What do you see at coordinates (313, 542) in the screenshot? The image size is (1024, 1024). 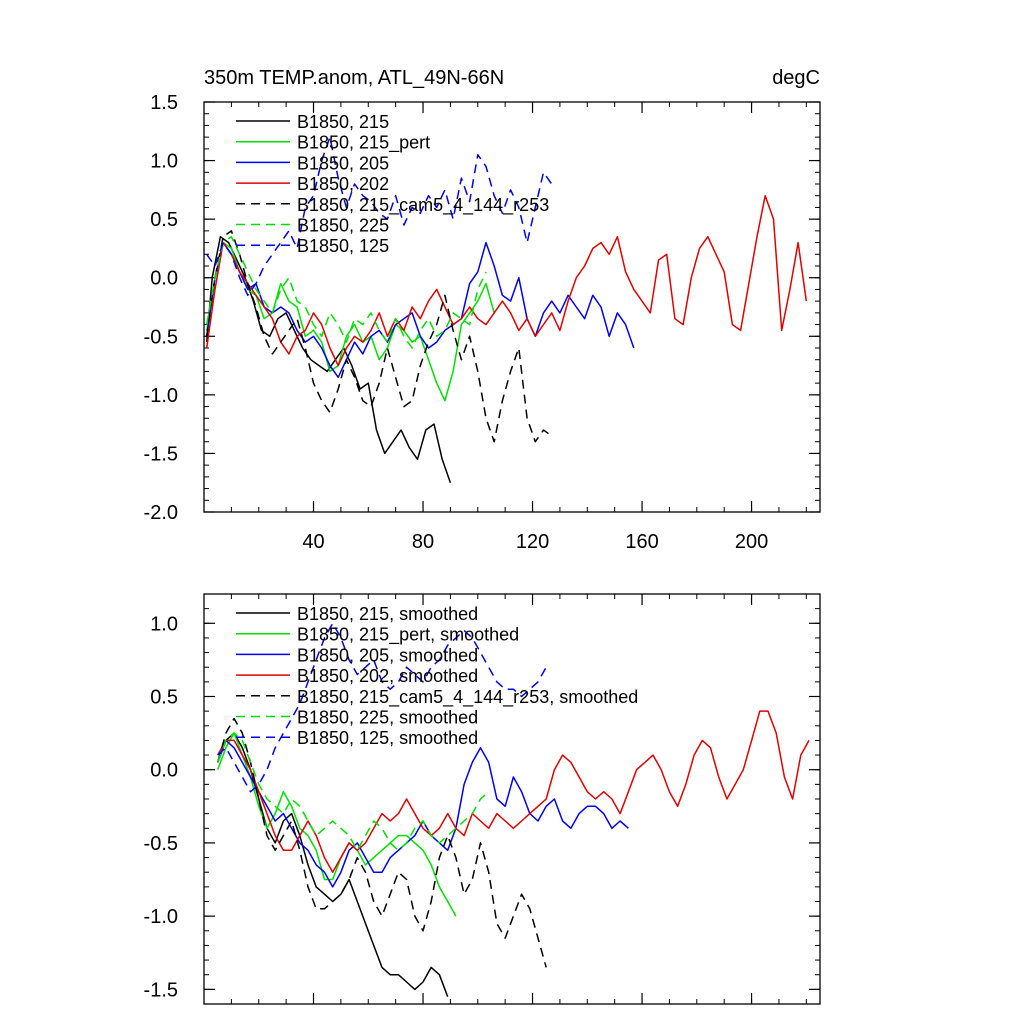 I see `x-tick-label: 40` at bounding box center [313, 542].